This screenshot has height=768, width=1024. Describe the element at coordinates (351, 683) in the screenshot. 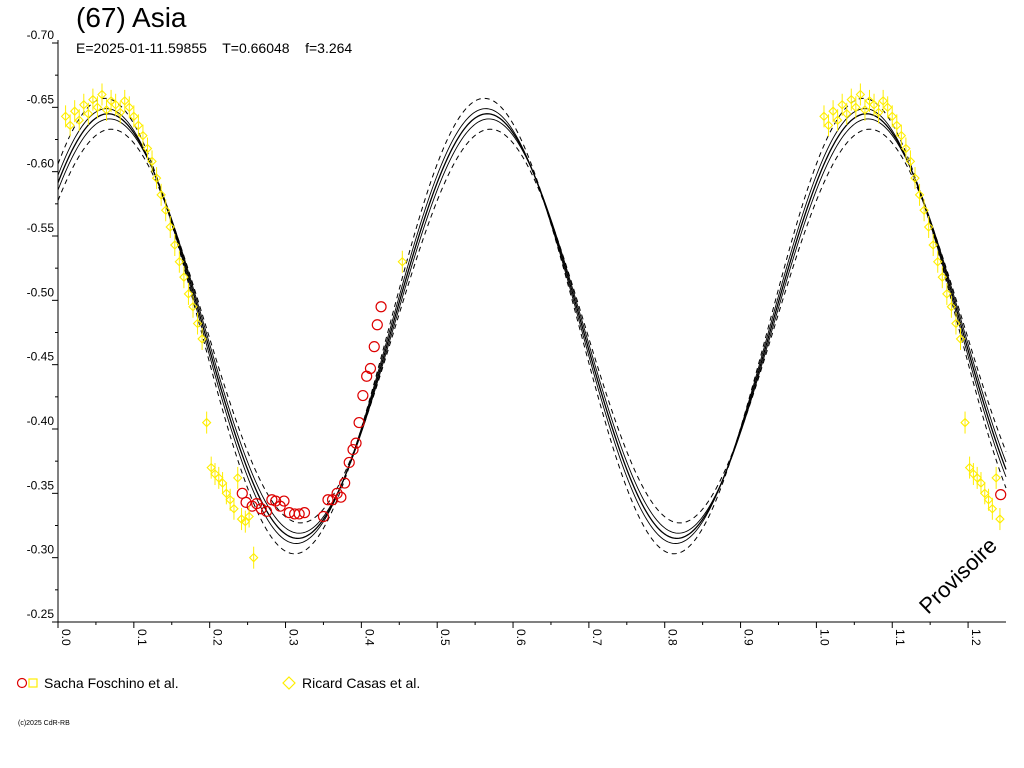

I see `legend-item-ricard: Ricard Casas et al.` at that location.